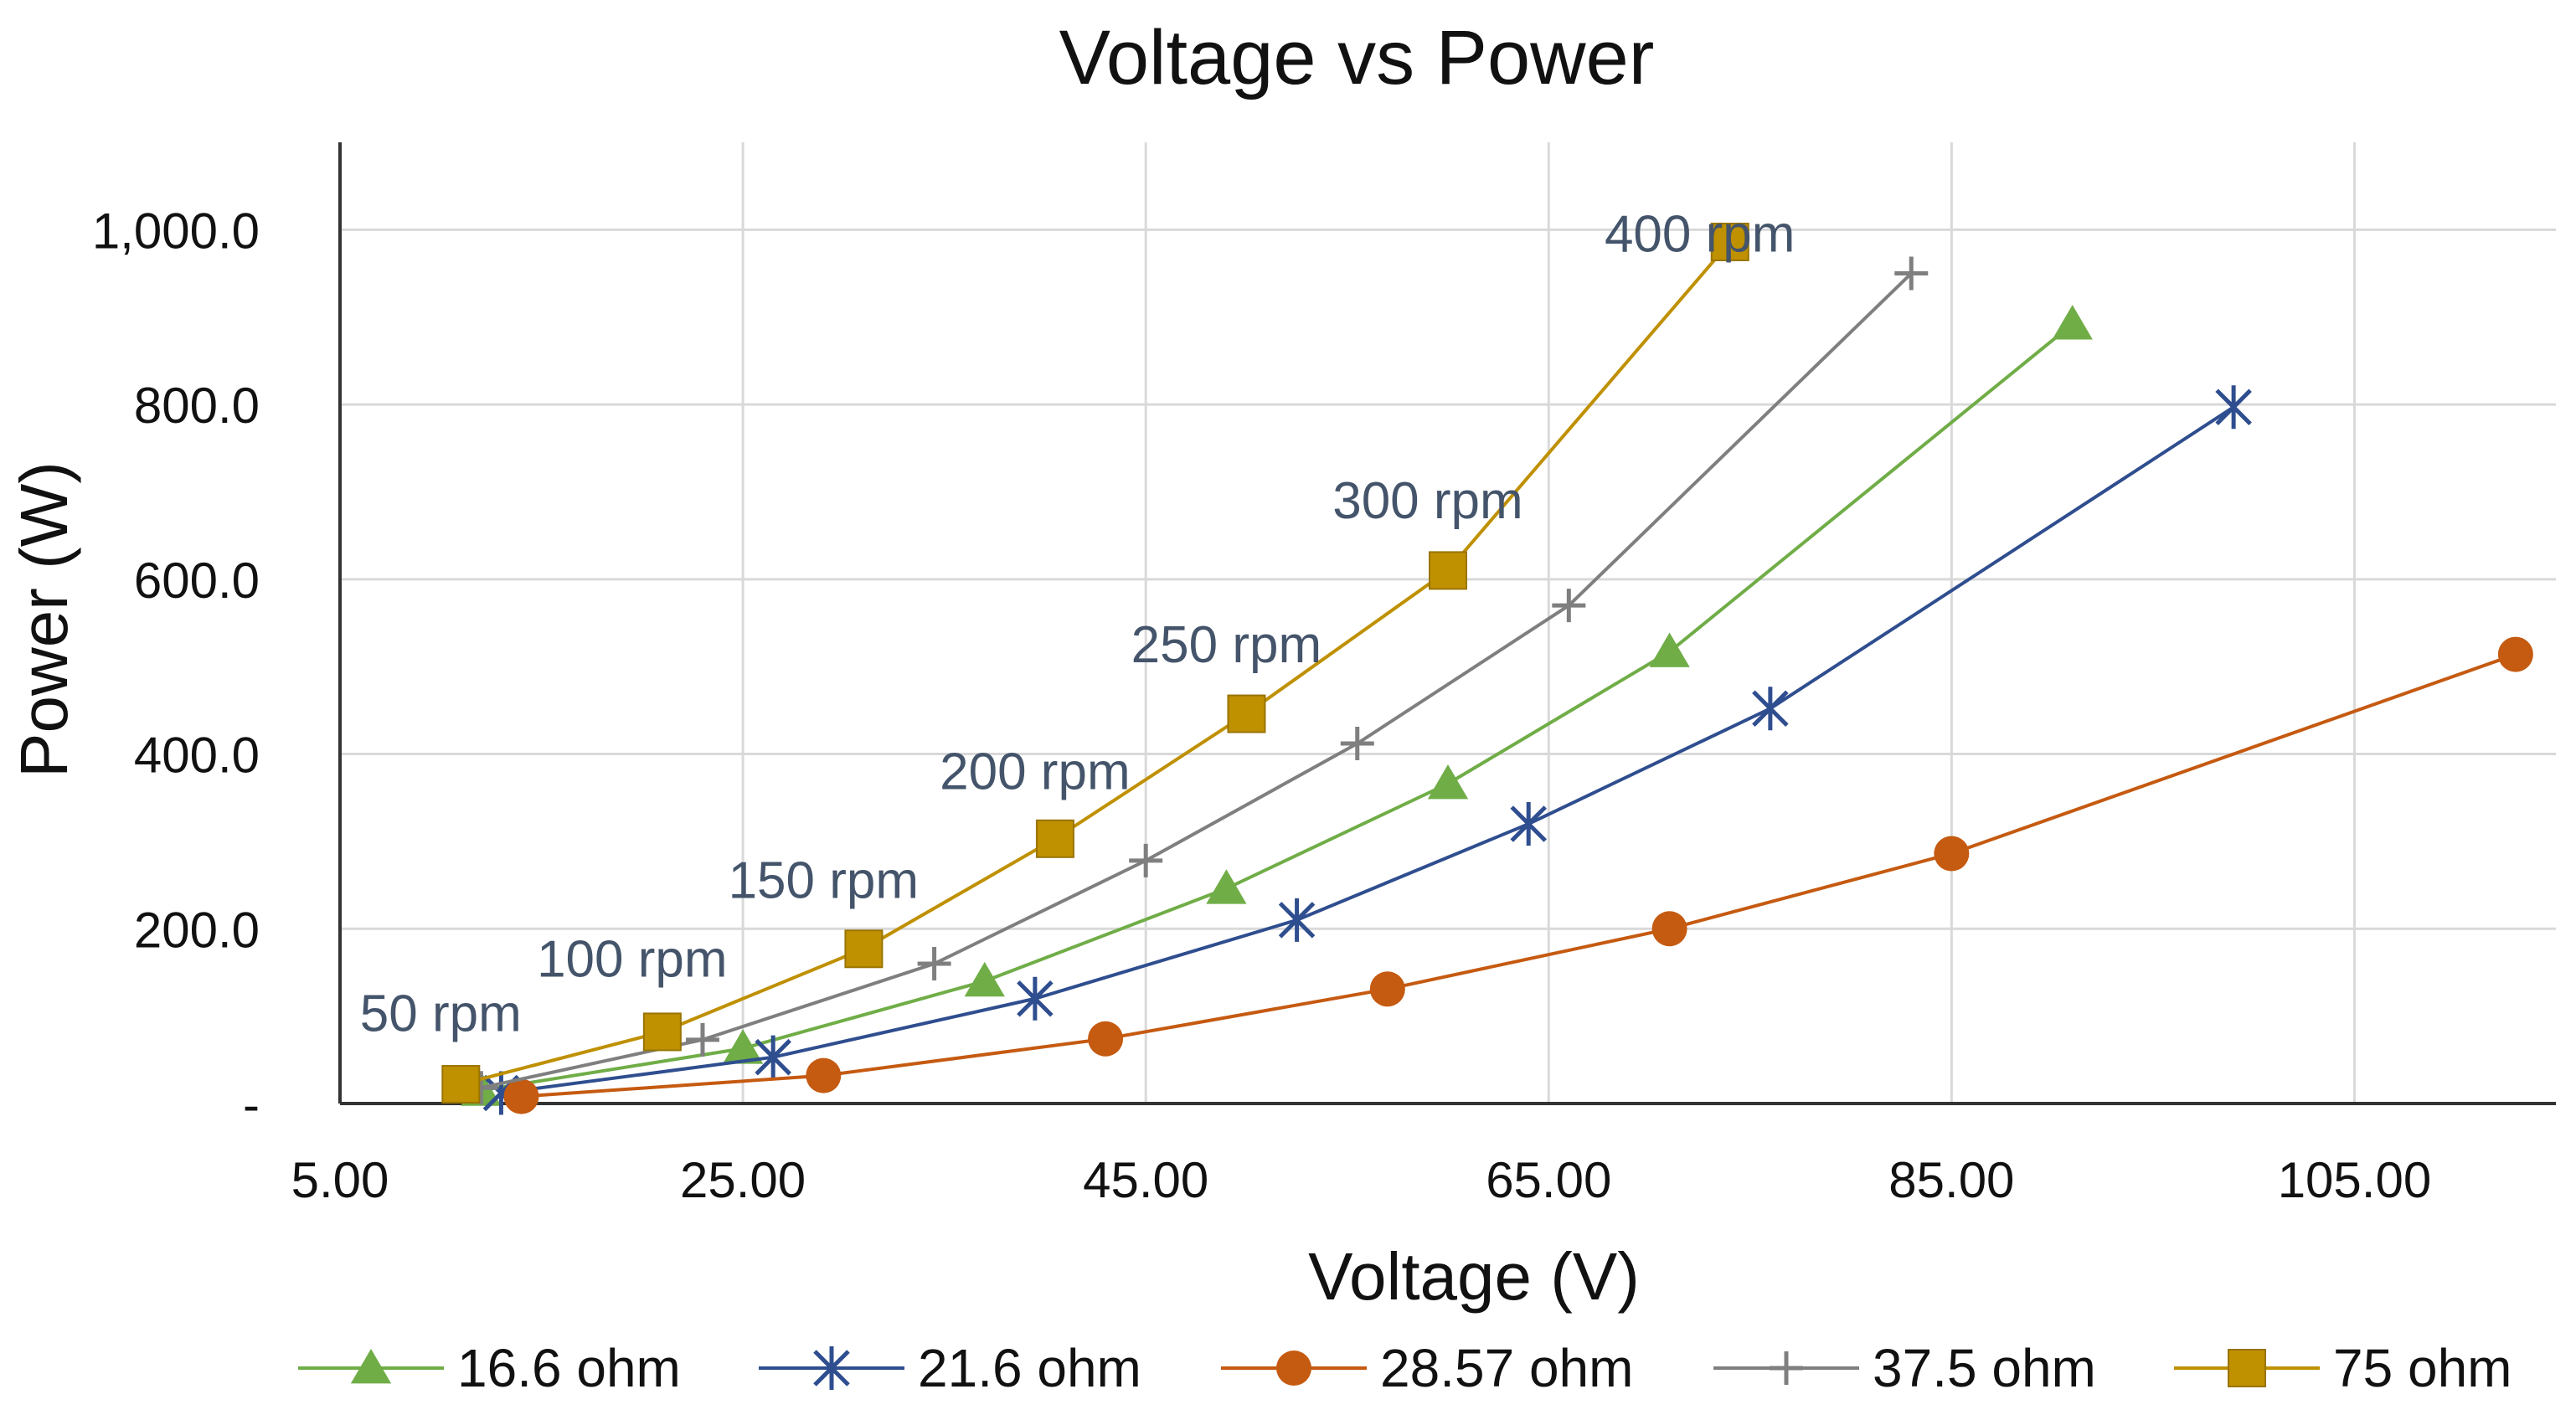 Image resolution: width=2576 pixels, height=1420 pixels. Describe the element at coordinates (176, 231) in the screenshot. I see `y-tick-label: 1,000.0` at that location.